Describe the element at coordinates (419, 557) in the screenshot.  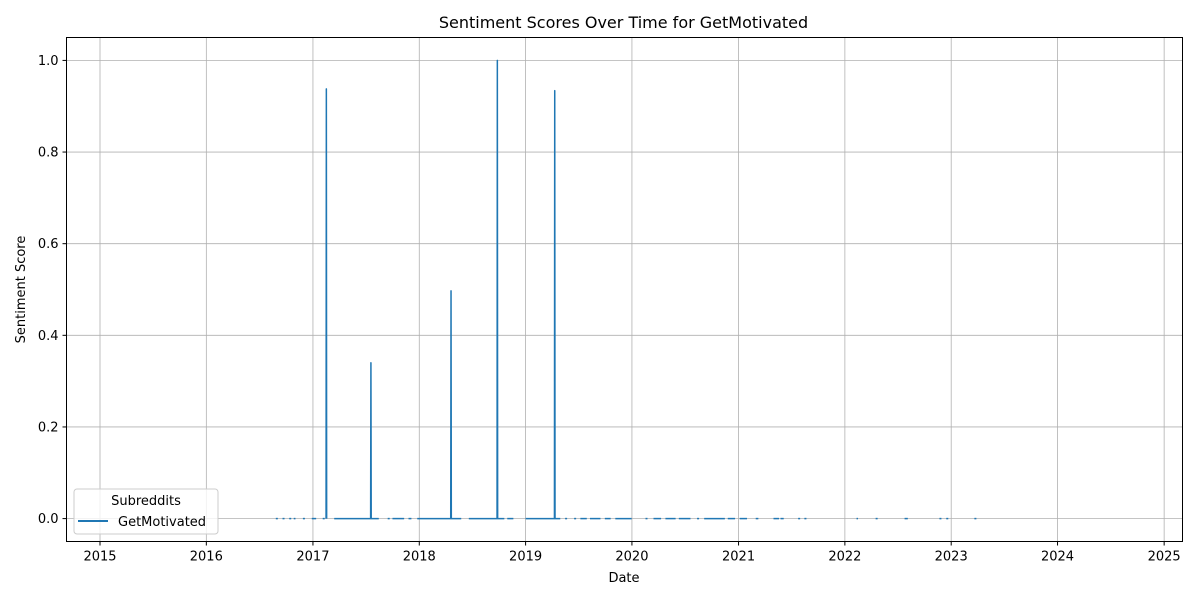
I see `x-tick-label: 2018` at that location.